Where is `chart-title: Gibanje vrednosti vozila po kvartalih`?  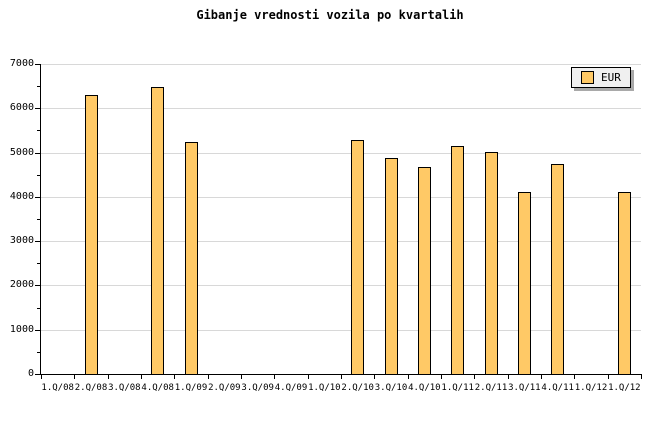 chart-title: Gibanje vrednosti vozila po kvartalih is located at coordinates (330, 15).